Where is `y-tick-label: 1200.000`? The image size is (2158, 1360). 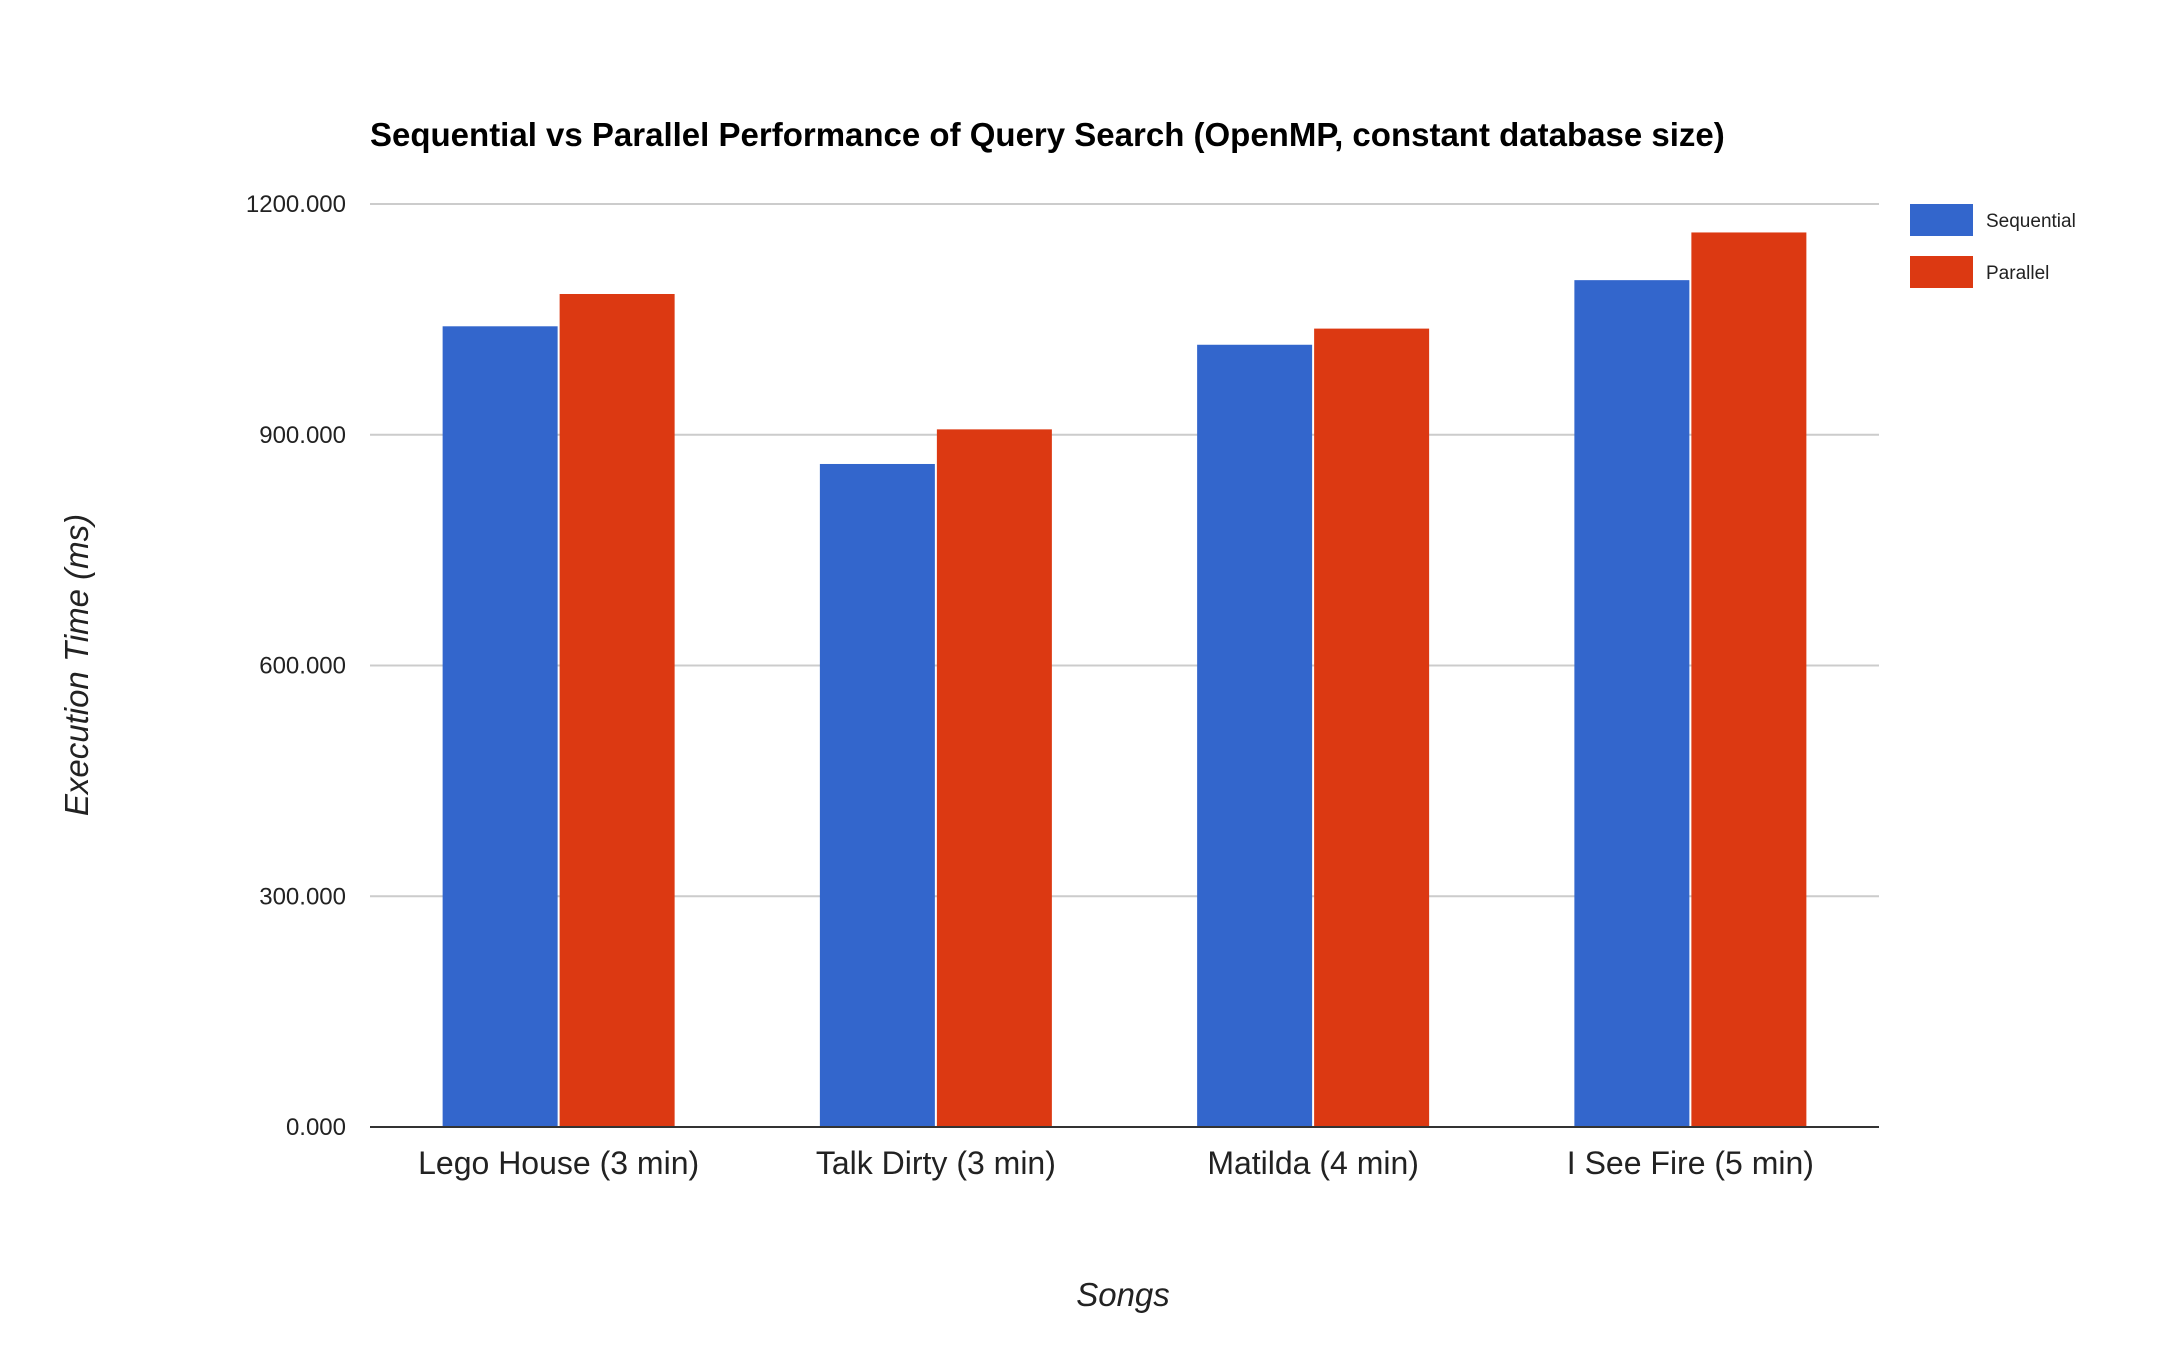 y-tick-label: 1200.000 is located at coordinates (296, 204).